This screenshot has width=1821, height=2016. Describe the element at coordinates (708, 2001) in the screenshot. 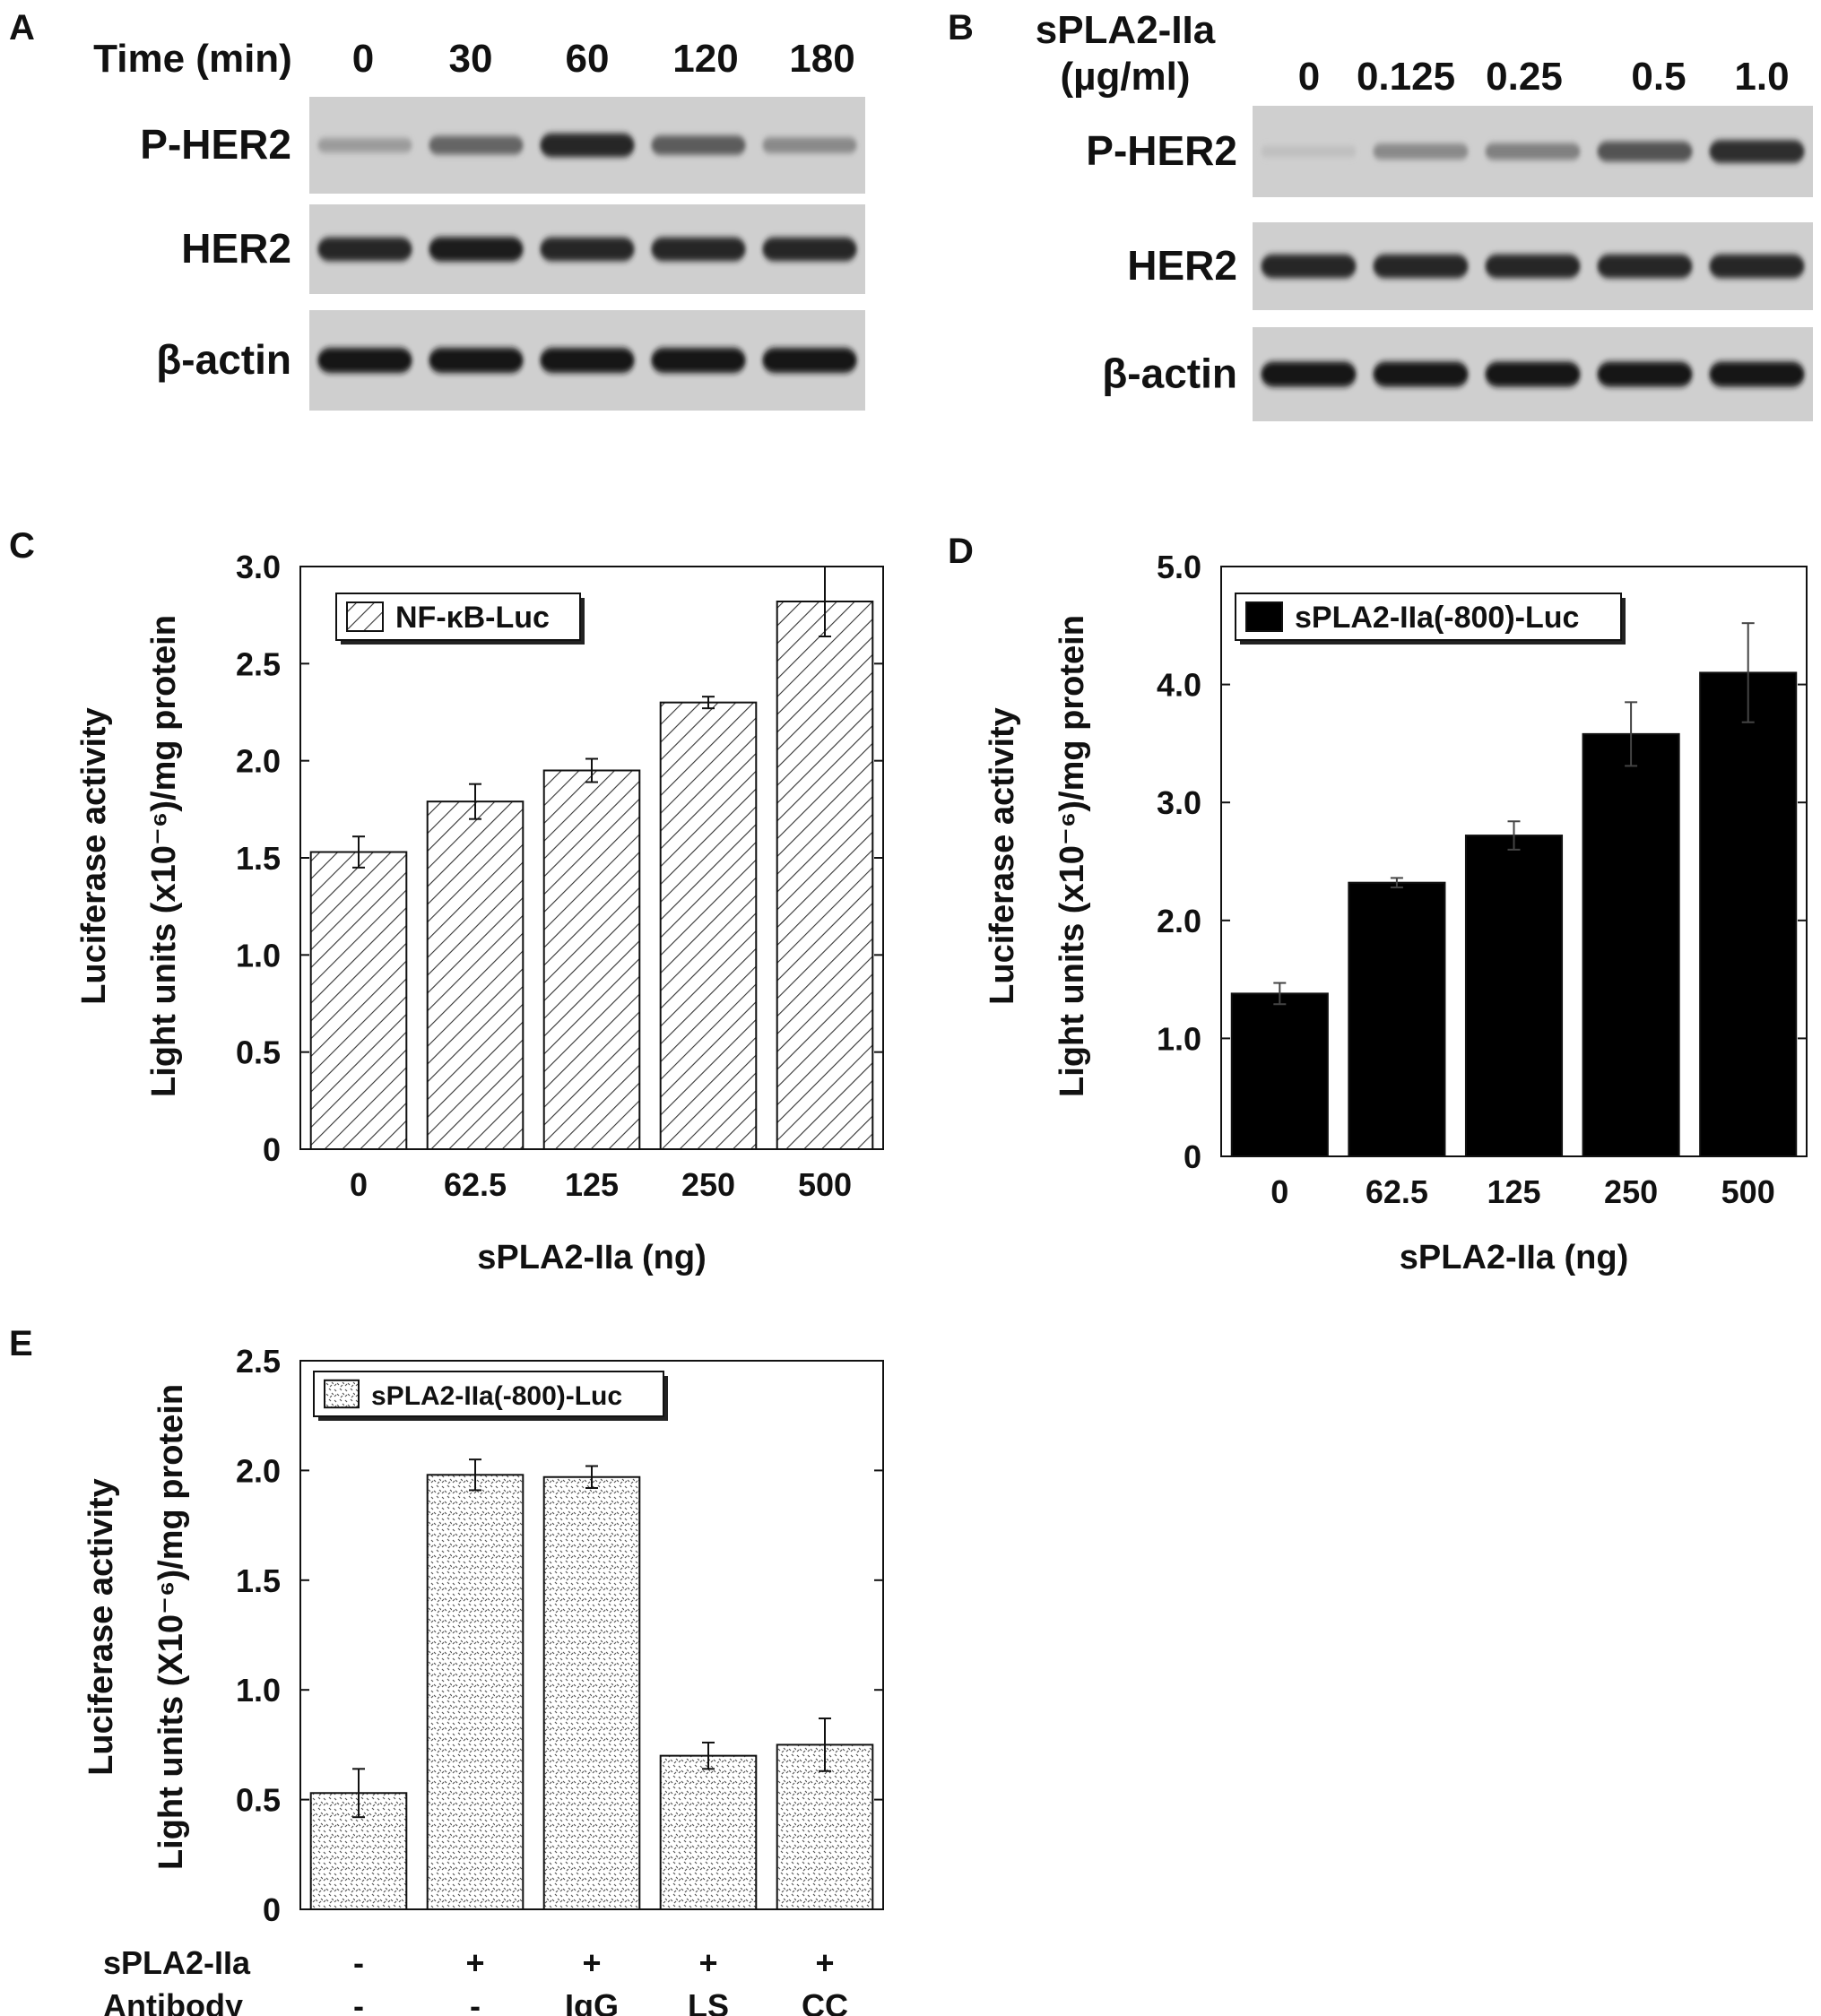

I see `condition-value: LS` at that location.